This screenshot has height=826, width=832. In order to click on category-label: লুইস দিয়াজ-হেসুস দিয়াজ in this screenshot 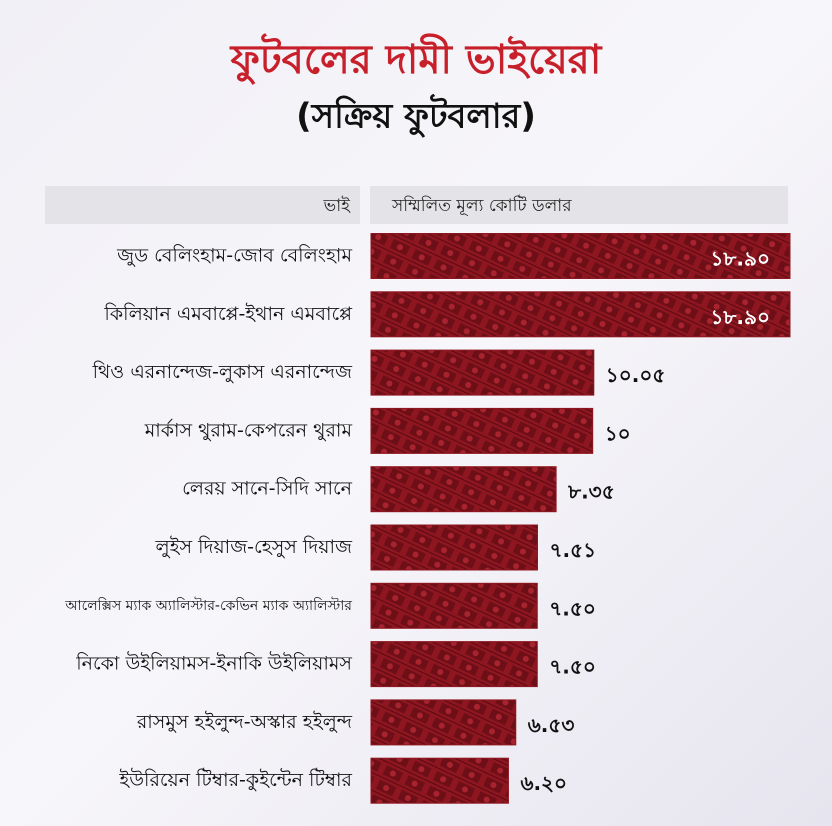, I will do `click(253, 547)`.